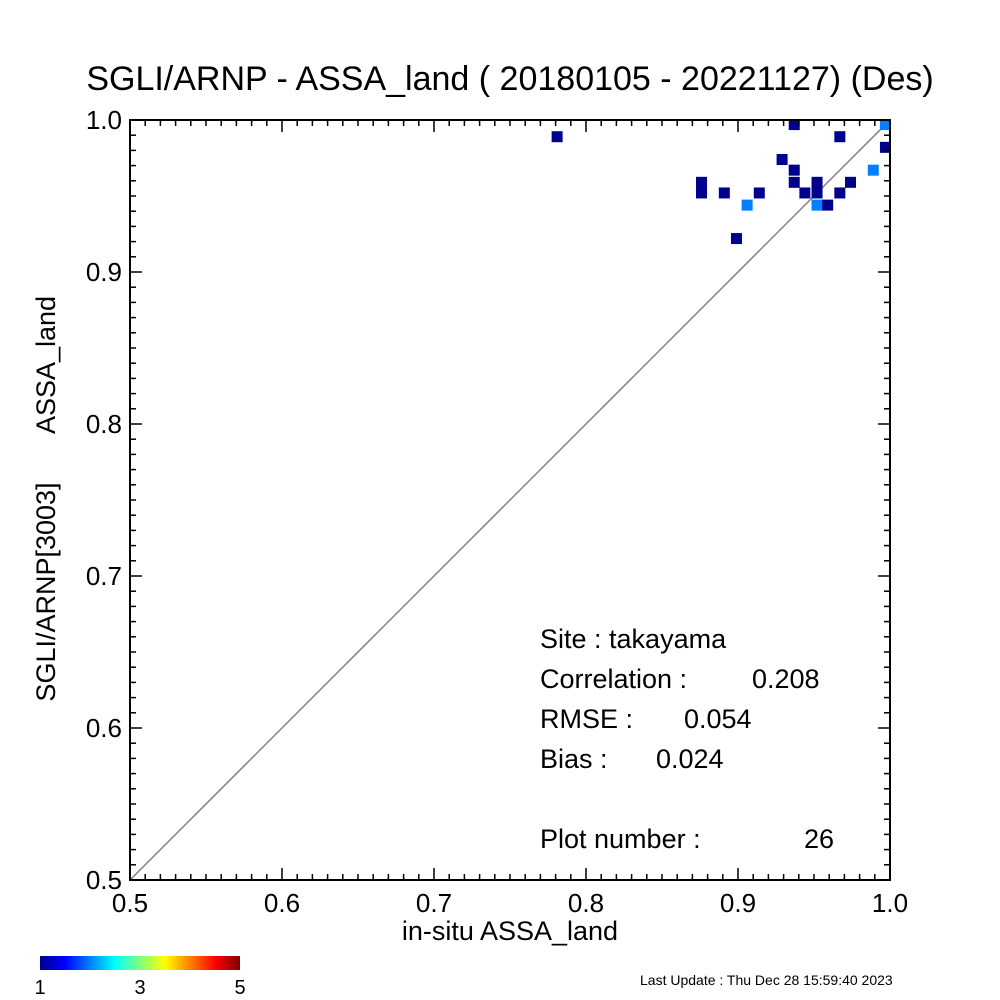 The height and width of the screenshot is (1000, 1000). Describe the element at coordinates (104, 120) in the screenshot. I see `y-tick-label: 1.0` at that location.